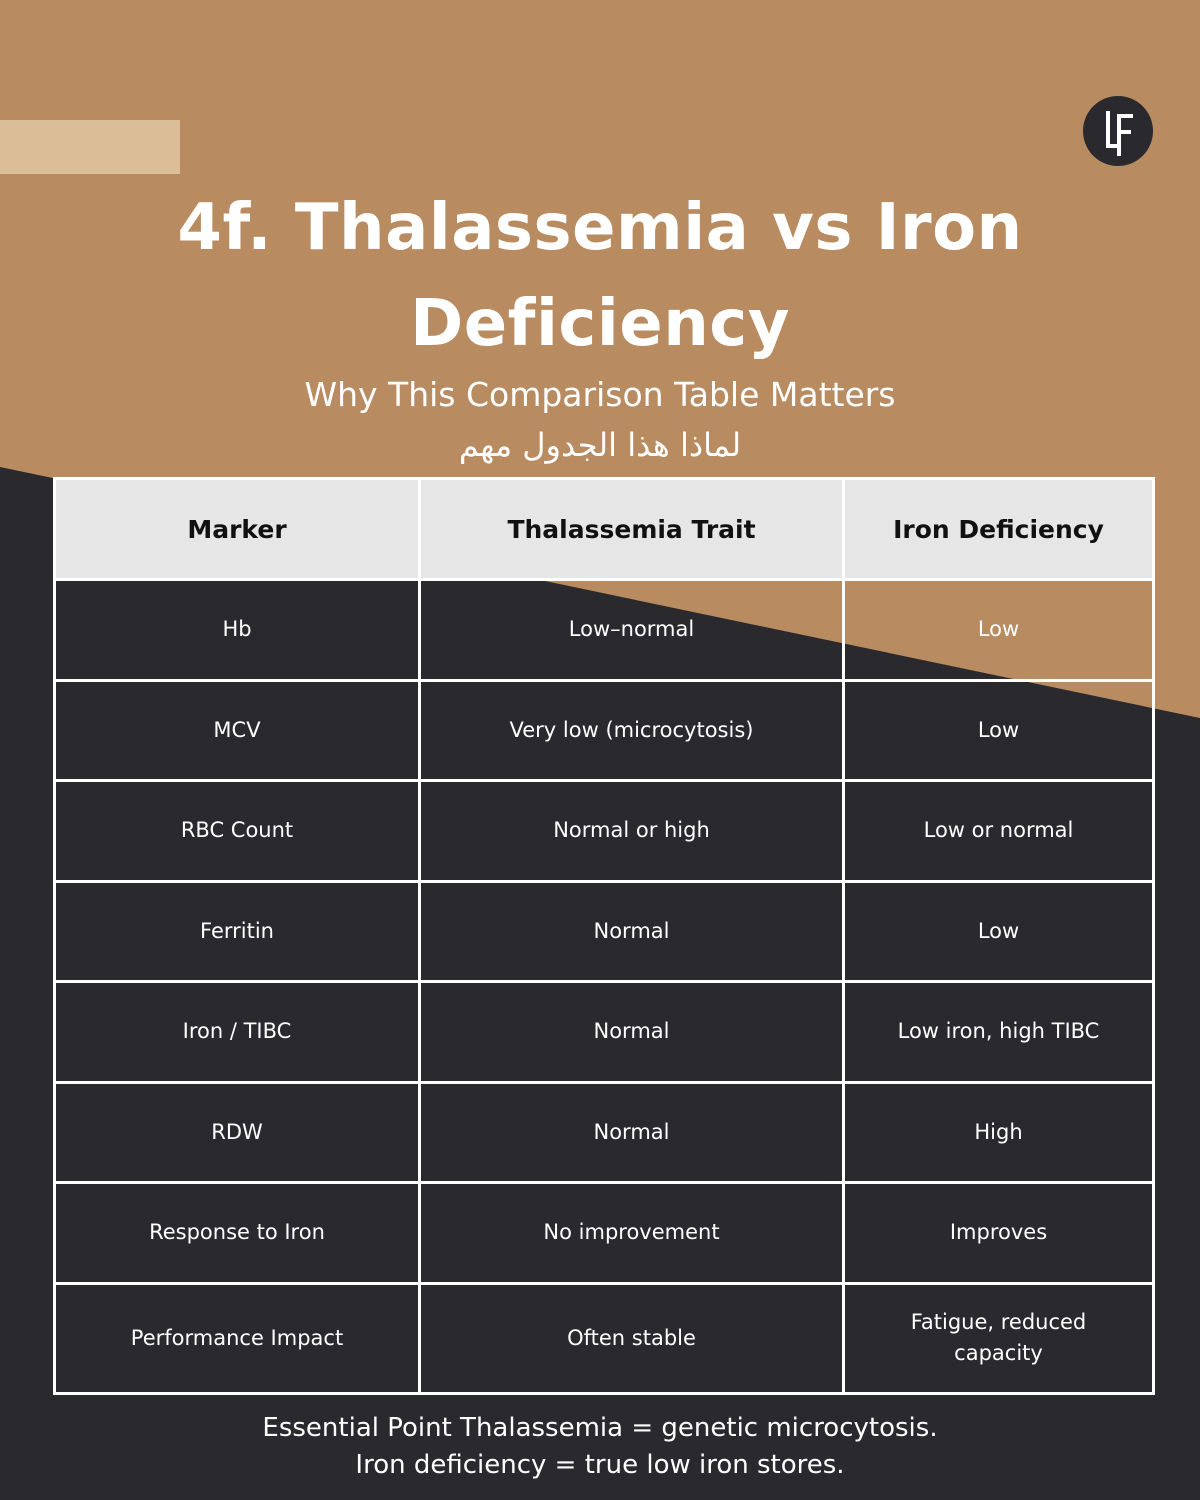 Image resolution: width=1200 pixels, height=1500 pixels. I want to click on logo, so click(1118, 131).